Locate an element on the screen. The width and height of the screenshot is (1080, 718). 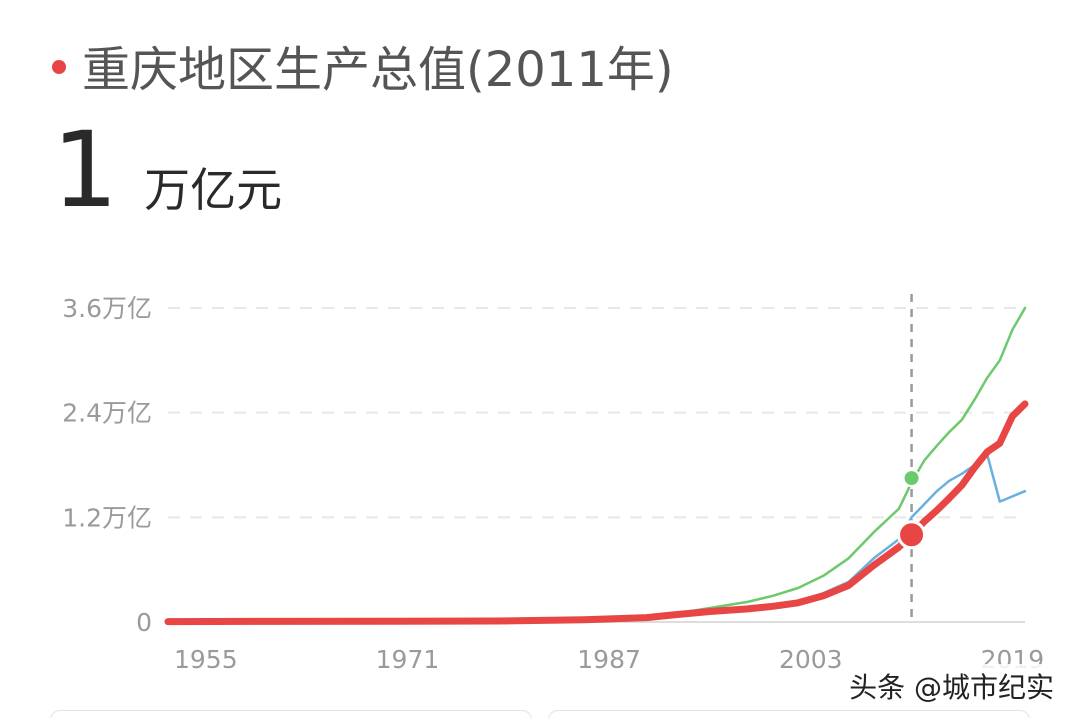
y-tick-label: 1.2万亿 is located at coordinates (107, 517).